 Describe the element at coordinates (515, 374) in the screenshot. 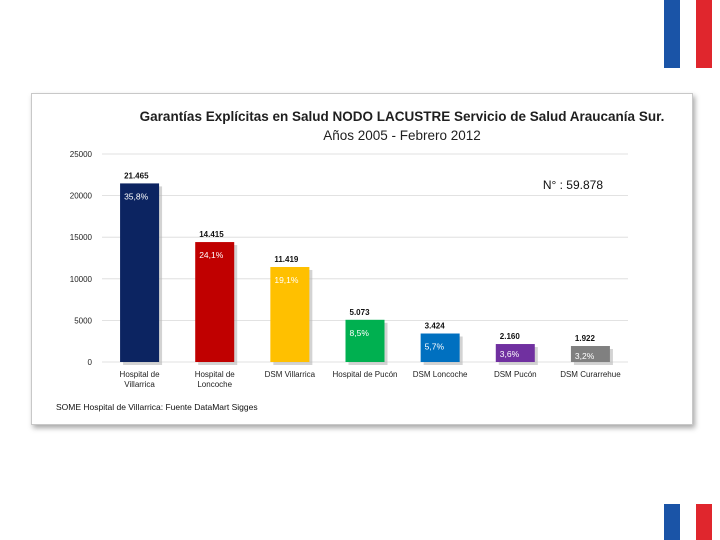

I see `x-category-label: DSM Pucón` at that location.